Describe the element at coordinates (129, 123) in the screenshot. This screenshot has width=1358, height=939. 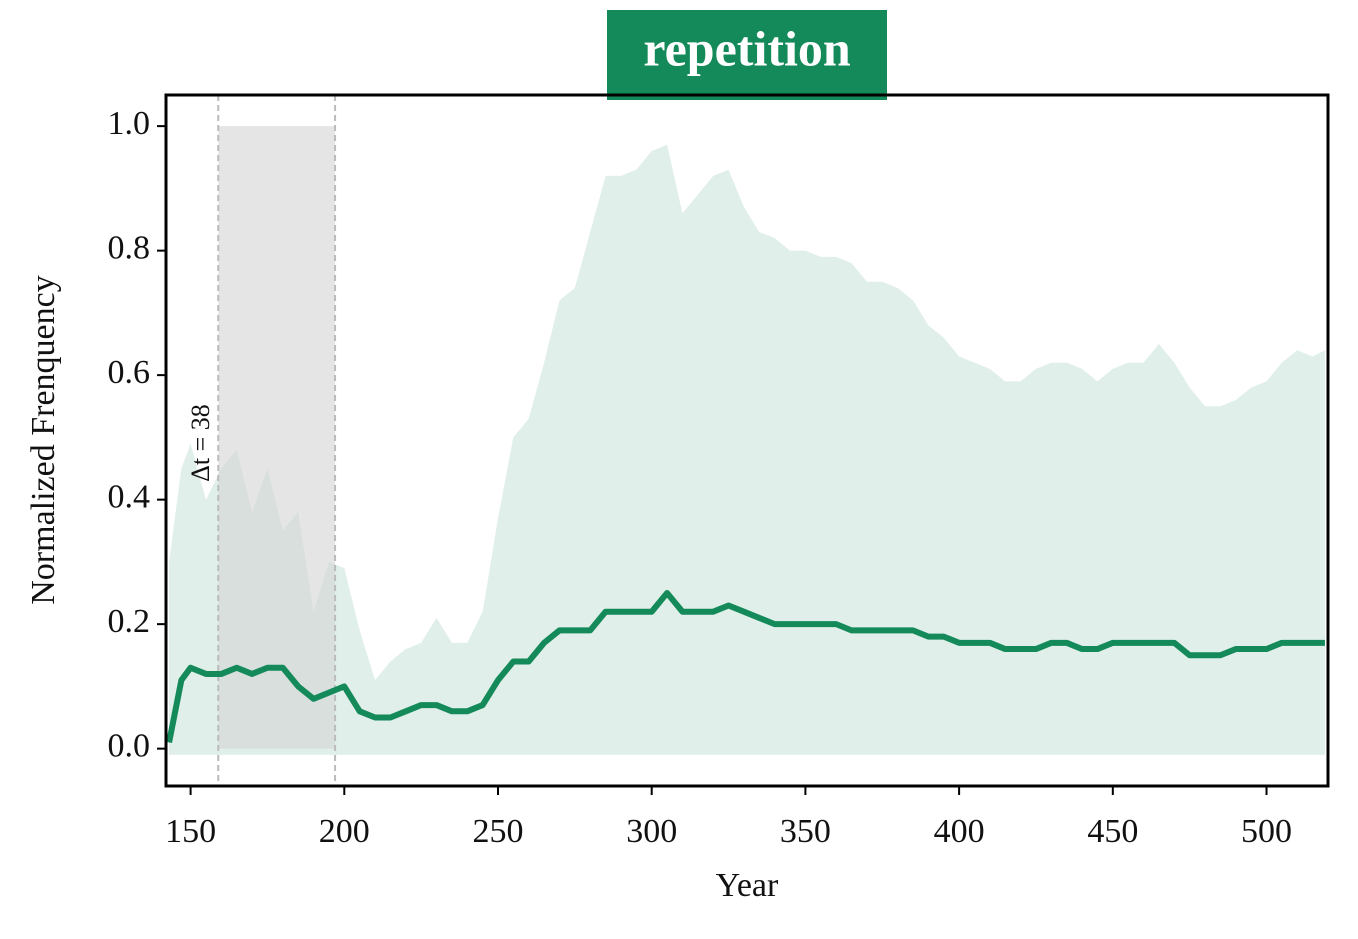
I see `y-tick-label: 1.0` at that location.